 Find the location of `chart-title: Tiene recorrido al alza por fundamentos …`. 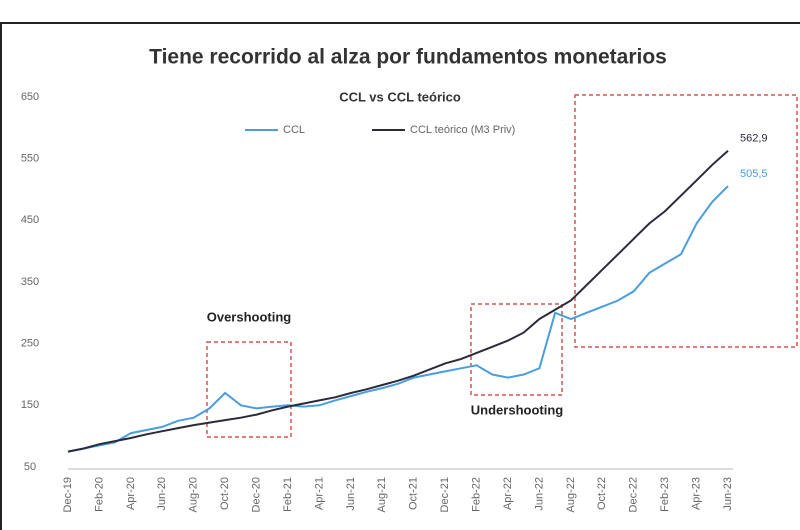

chart-title: Tiene recorrido al alza por fundamentos … is located at coordinates (408, 57).